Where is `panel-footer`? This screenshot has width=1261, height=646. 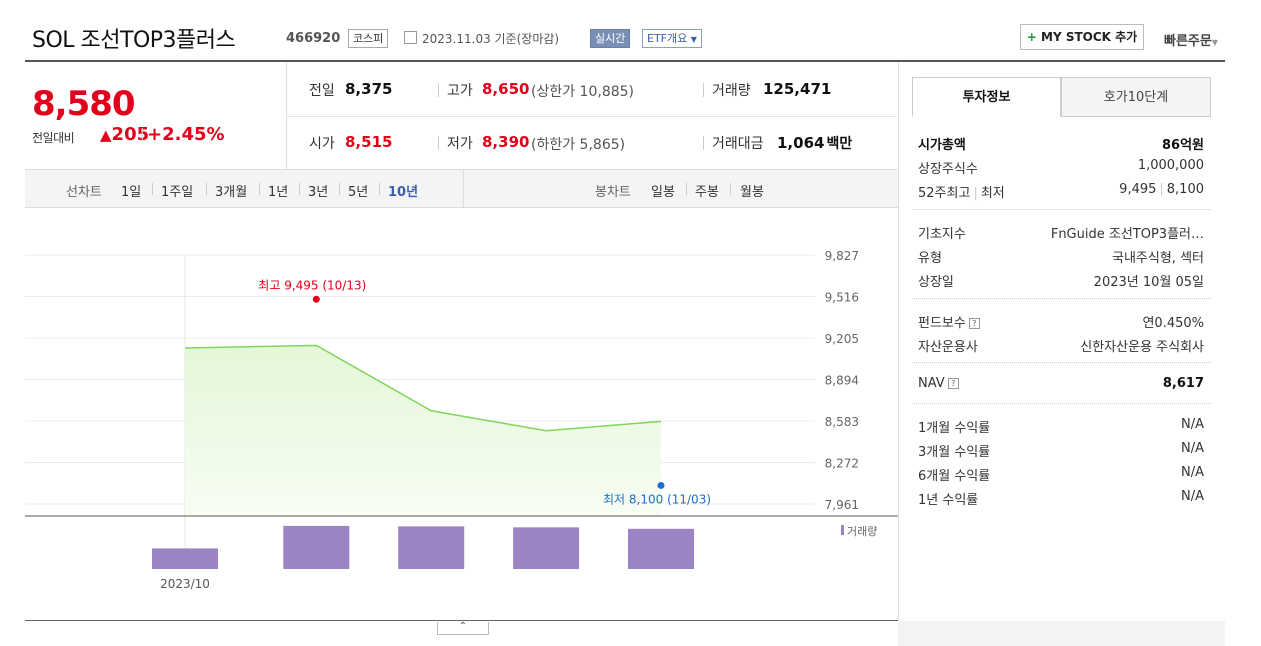
panel-footer is located at coordinates (1061, 633).